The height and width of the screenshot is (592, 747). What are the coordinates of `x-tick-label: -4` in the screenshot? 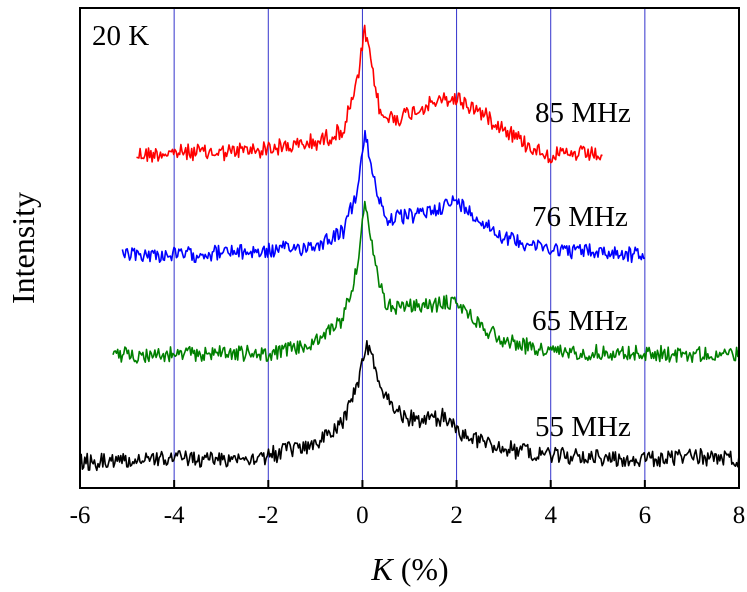 It's located at (174, 515).